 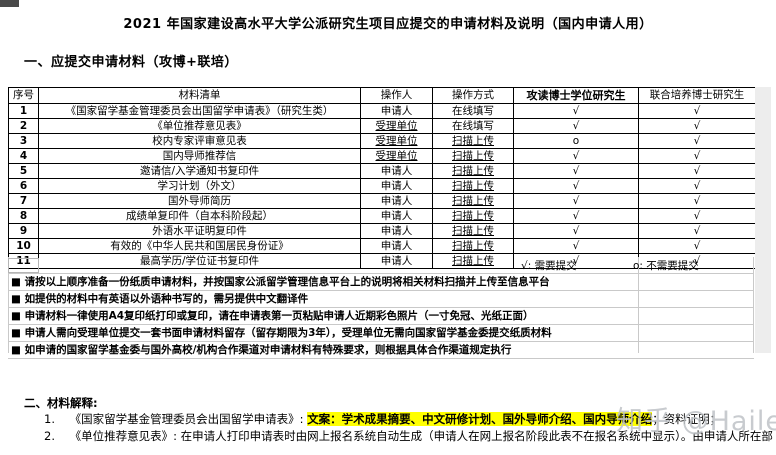 What do you see at coordinates (23, 265) in the screenshot?
I see `legend-empty-cell` at bounding box center [23, 265].